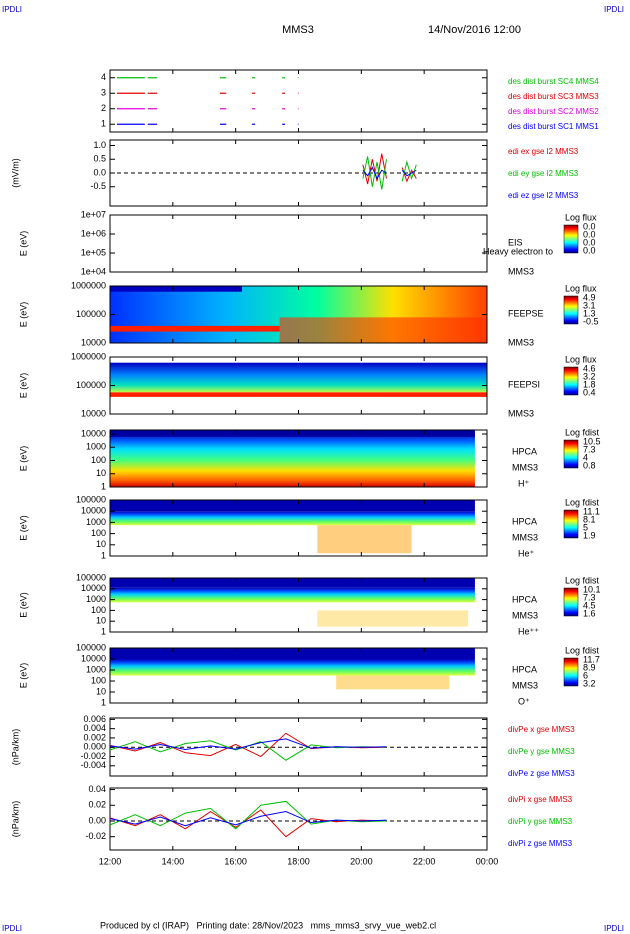 This screenshot has width=630, height=934. Describe the element at coordinates (591, 321) in the screenshot. I see `colorbar-label: -0.5` at that location.